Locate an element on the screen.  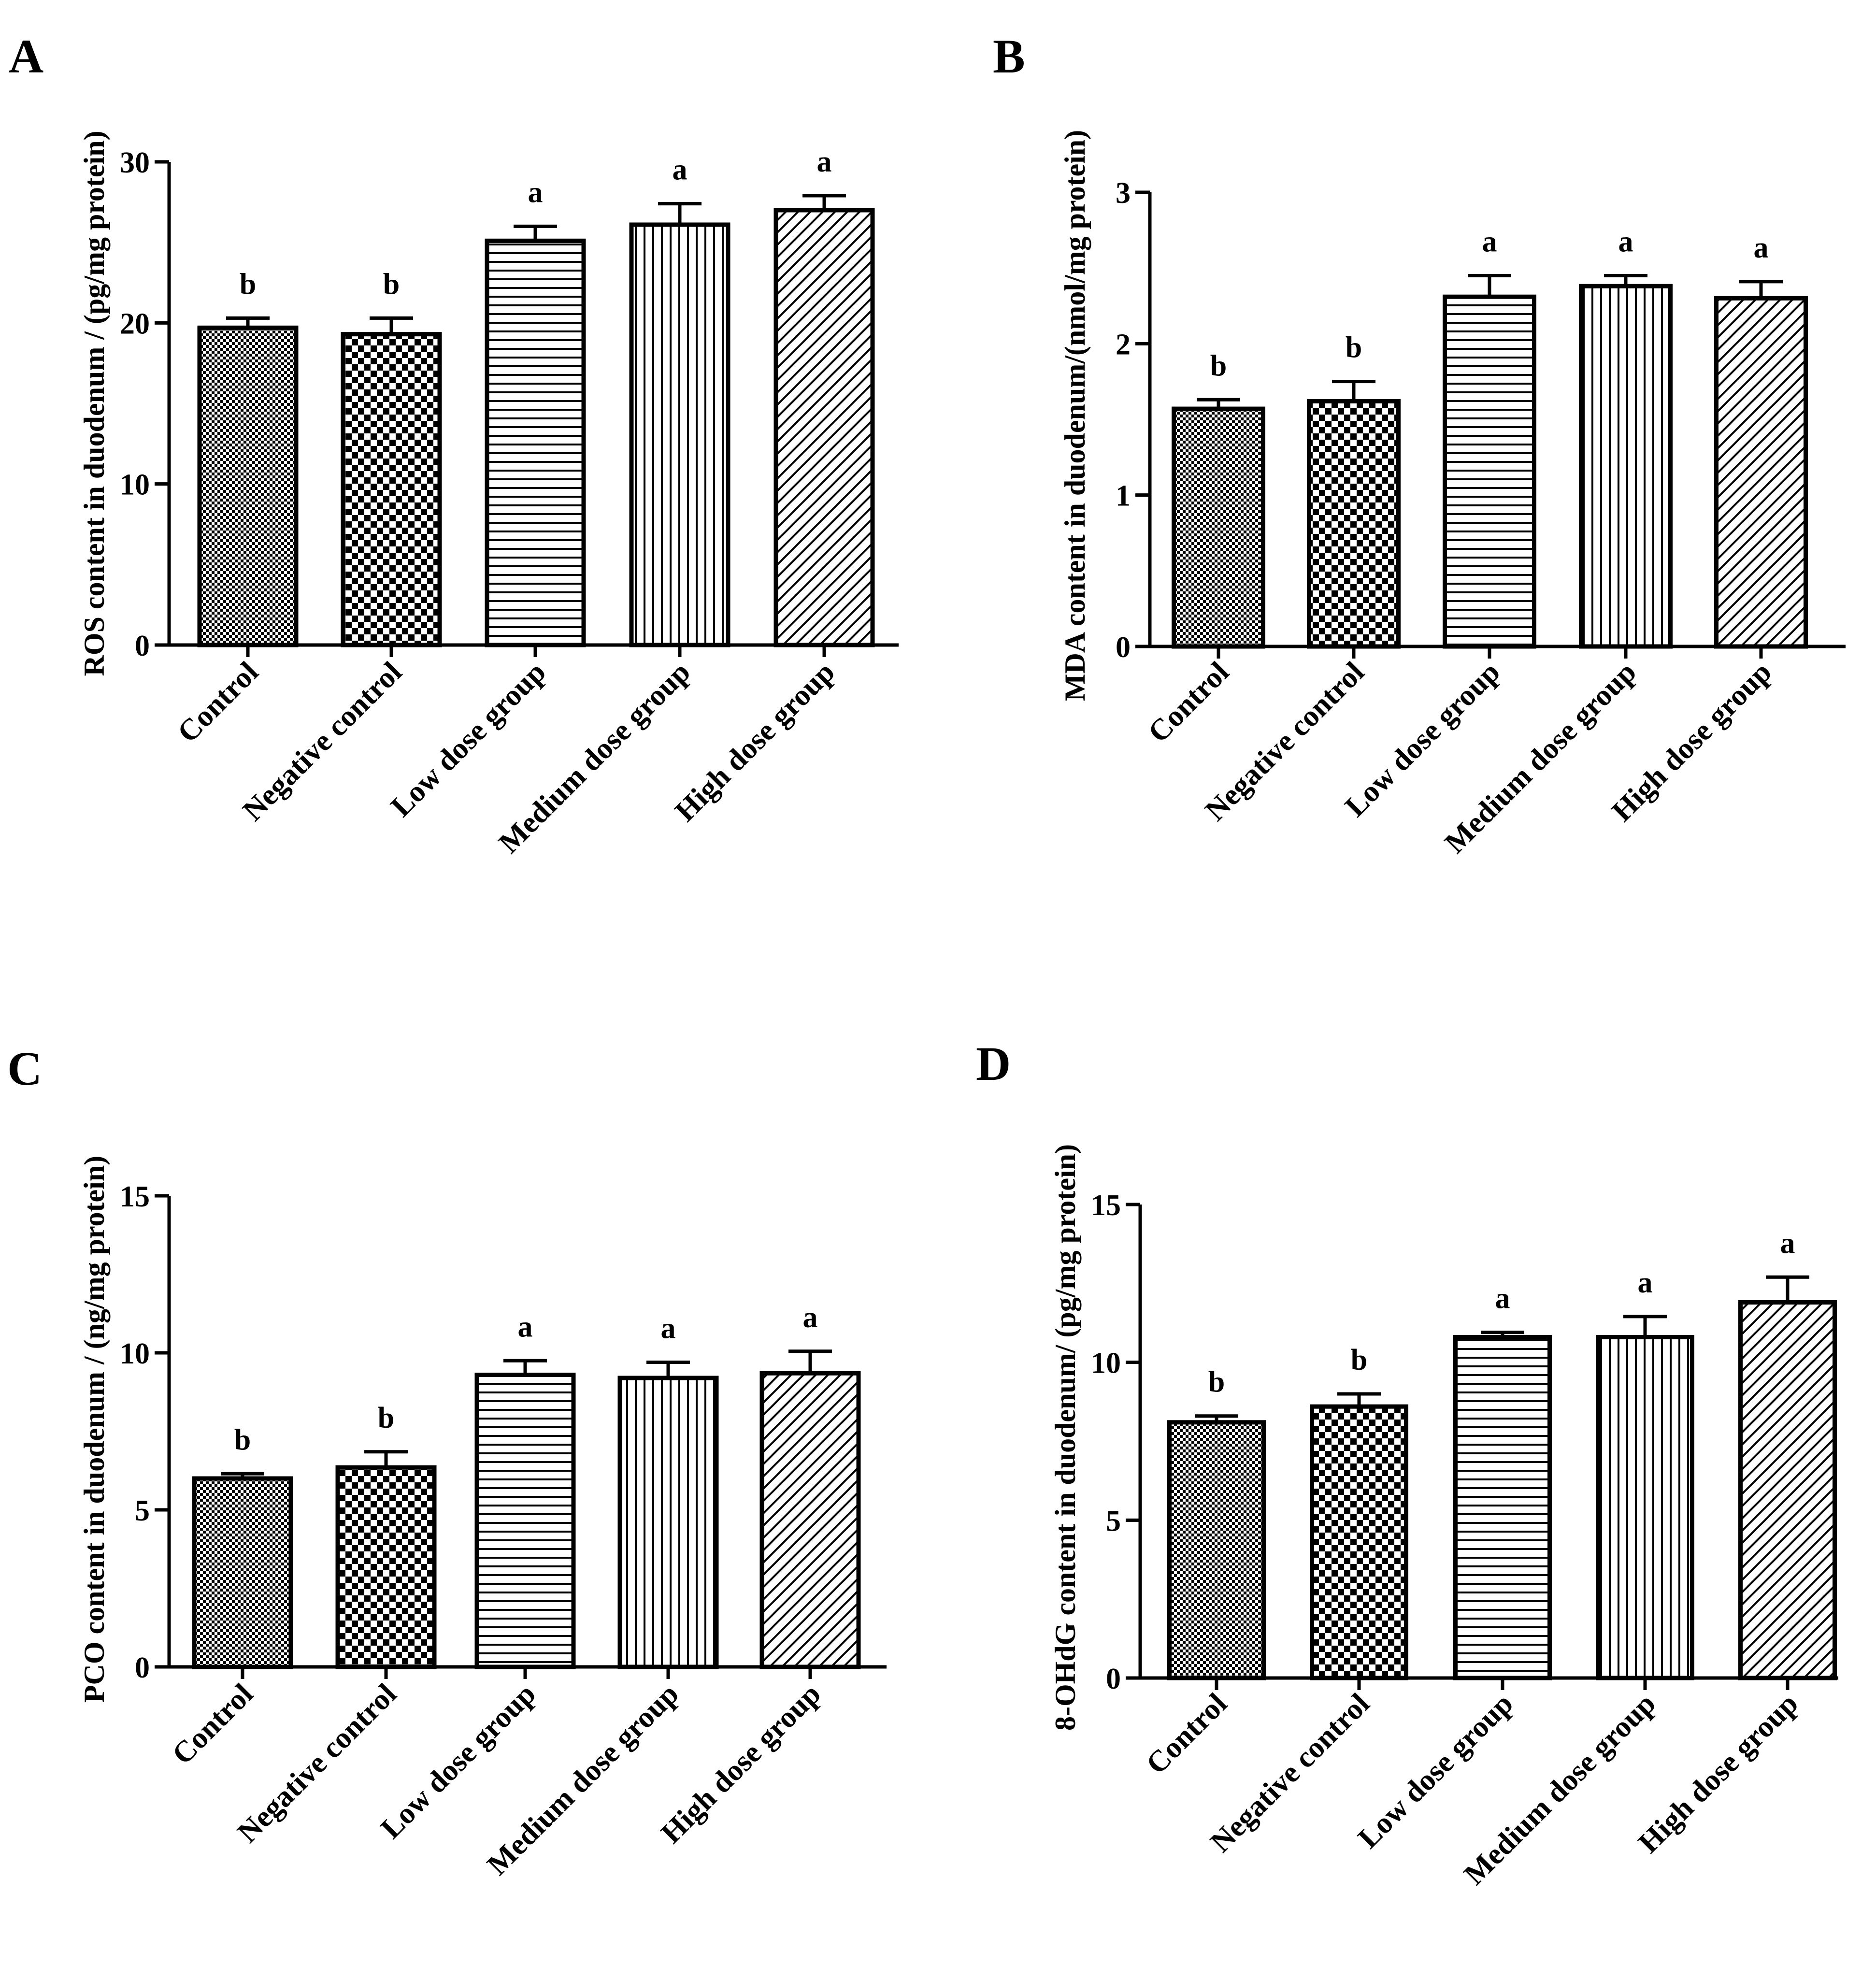
panel-c-category-label: Control is located at coordinates (212, 1724).